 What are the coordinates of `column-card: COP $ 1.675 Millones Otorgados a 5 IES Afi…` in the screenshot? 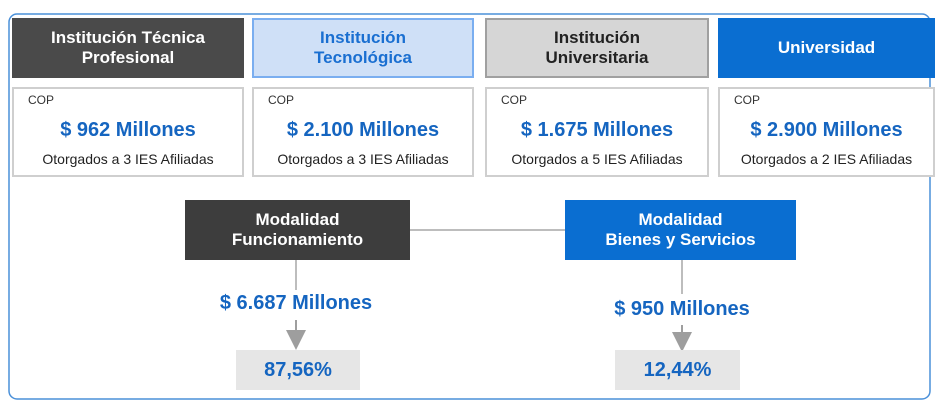 It's located at (597, 132).